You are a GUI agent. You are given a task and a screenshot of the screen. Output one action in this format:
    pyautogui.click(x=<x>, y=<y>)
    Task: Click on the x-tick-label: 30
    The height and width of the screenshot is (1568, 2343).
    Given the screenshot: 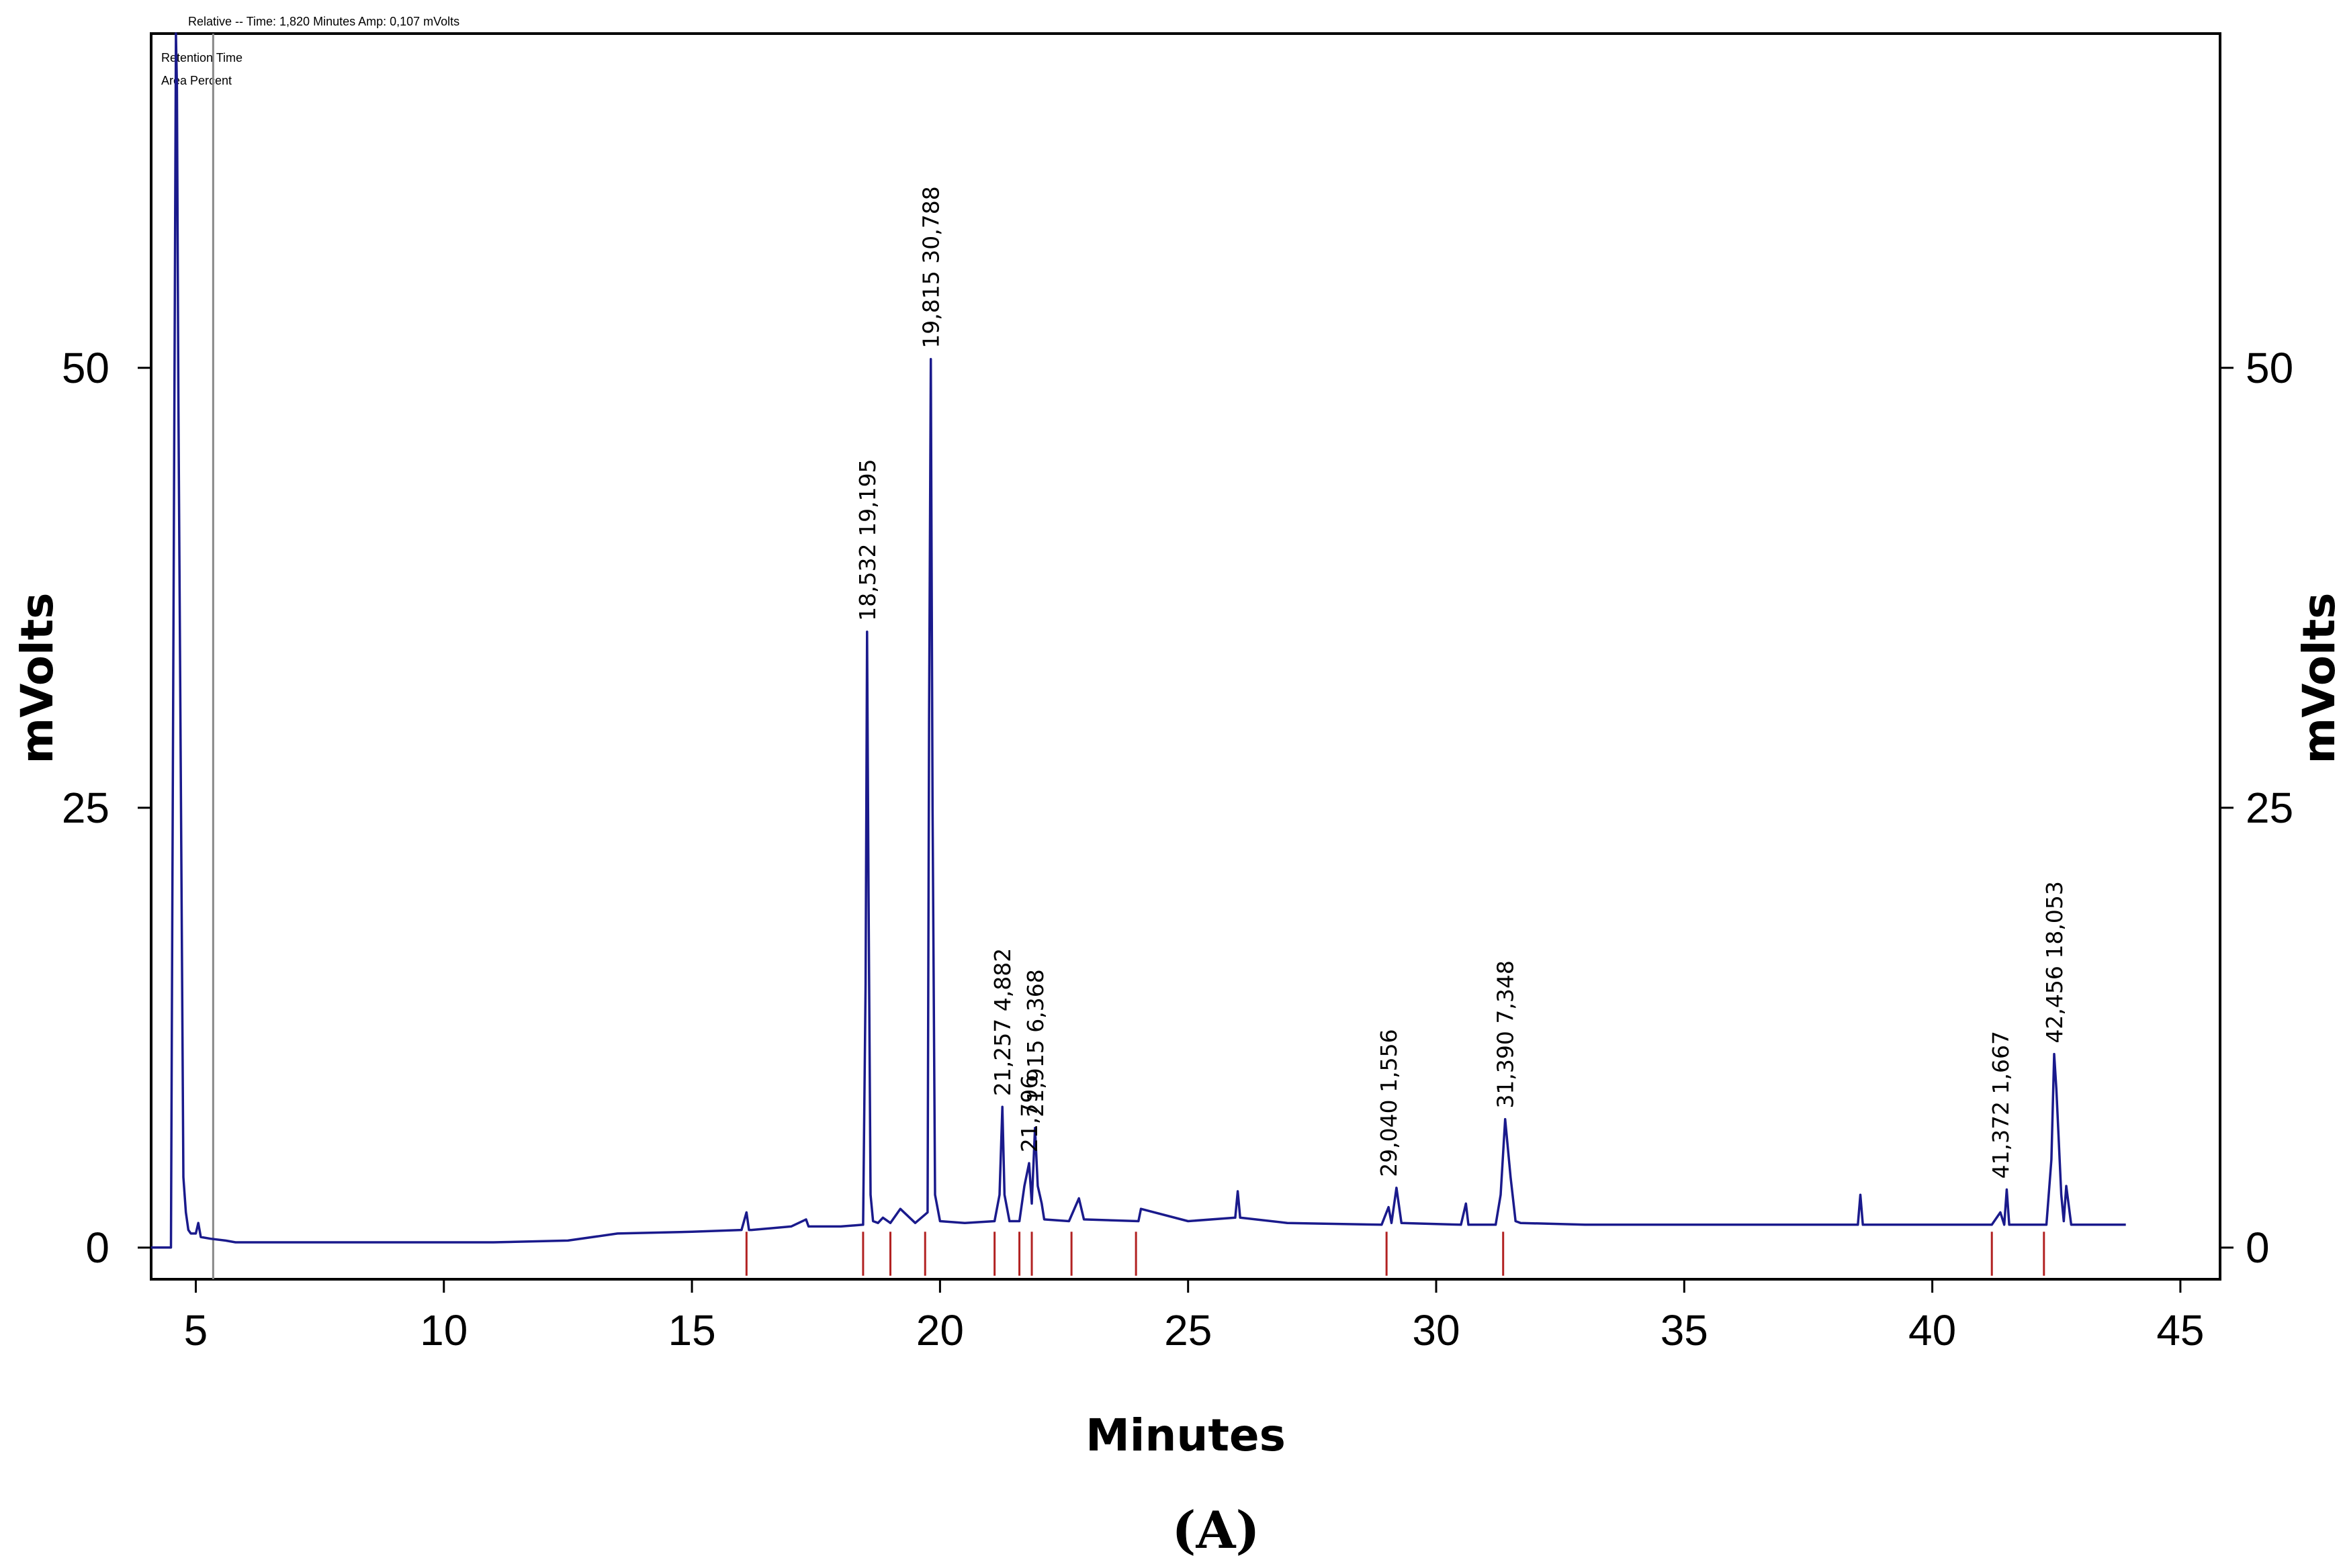 What is the action you would take?
    pyautogui.click(x=1436, y=1330)
    